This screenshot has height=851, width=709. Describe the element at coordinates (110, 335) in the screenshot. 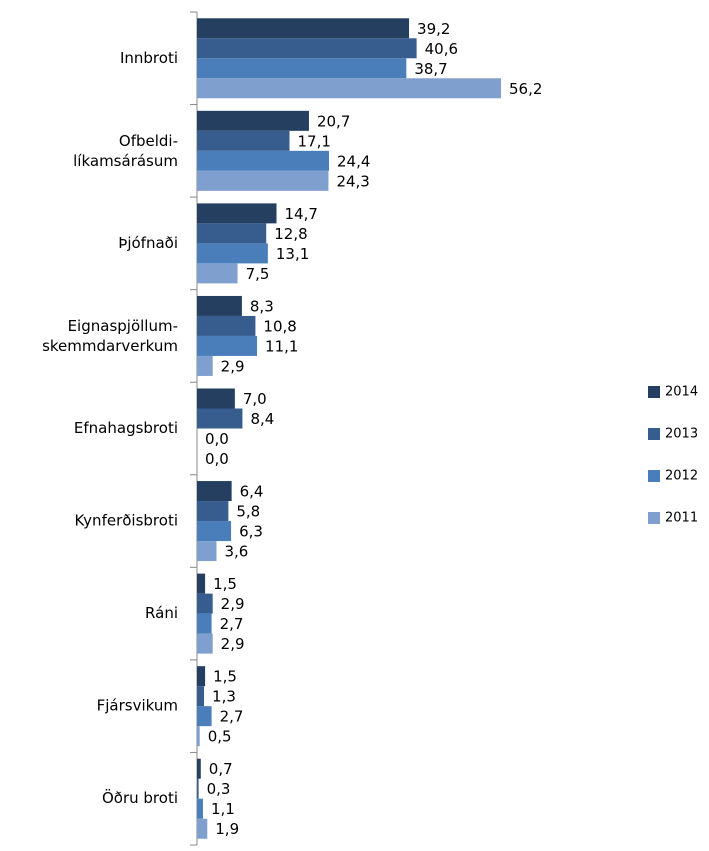

I see `category-label: Eignaspjöllum-skemmdarverkum` at that location.